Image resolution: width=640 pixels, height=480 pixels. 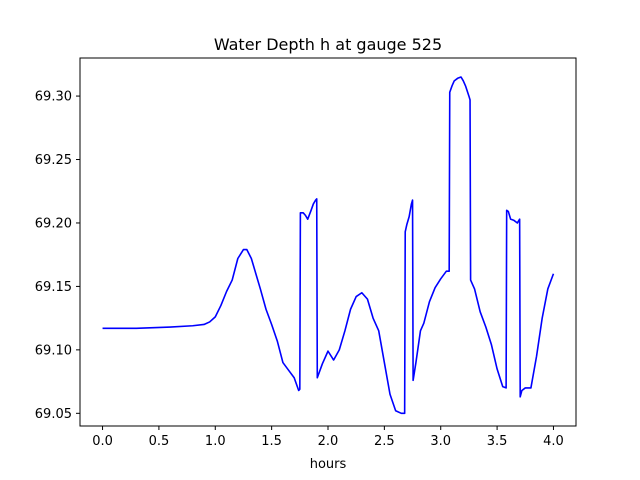 I want to click on x-axis: 0.0 0.5 1.0 1.5 2.0 2.5 3.0 3.5 4.0, so click(x=328, y=437).